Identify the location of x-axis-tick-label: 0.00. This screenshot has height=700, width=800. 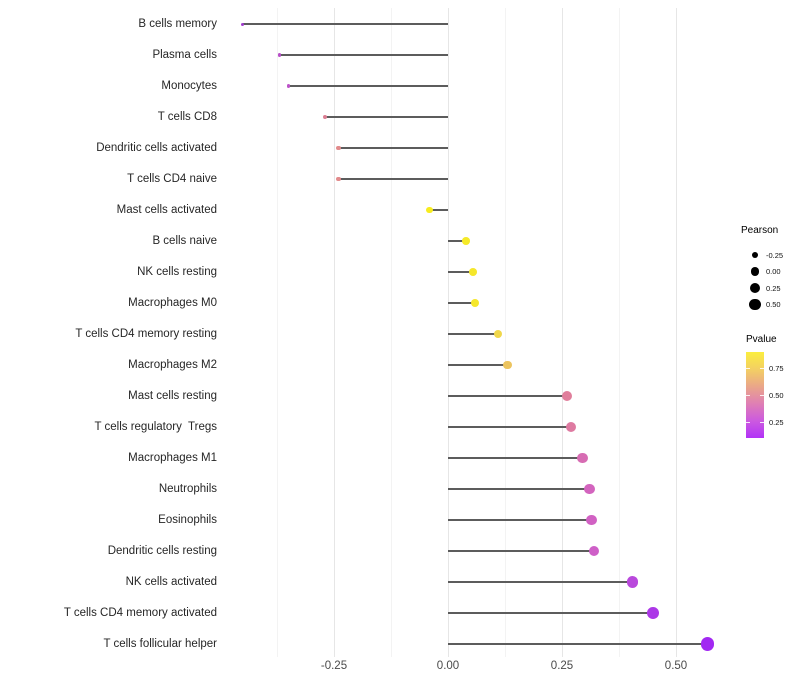
(448, 666).